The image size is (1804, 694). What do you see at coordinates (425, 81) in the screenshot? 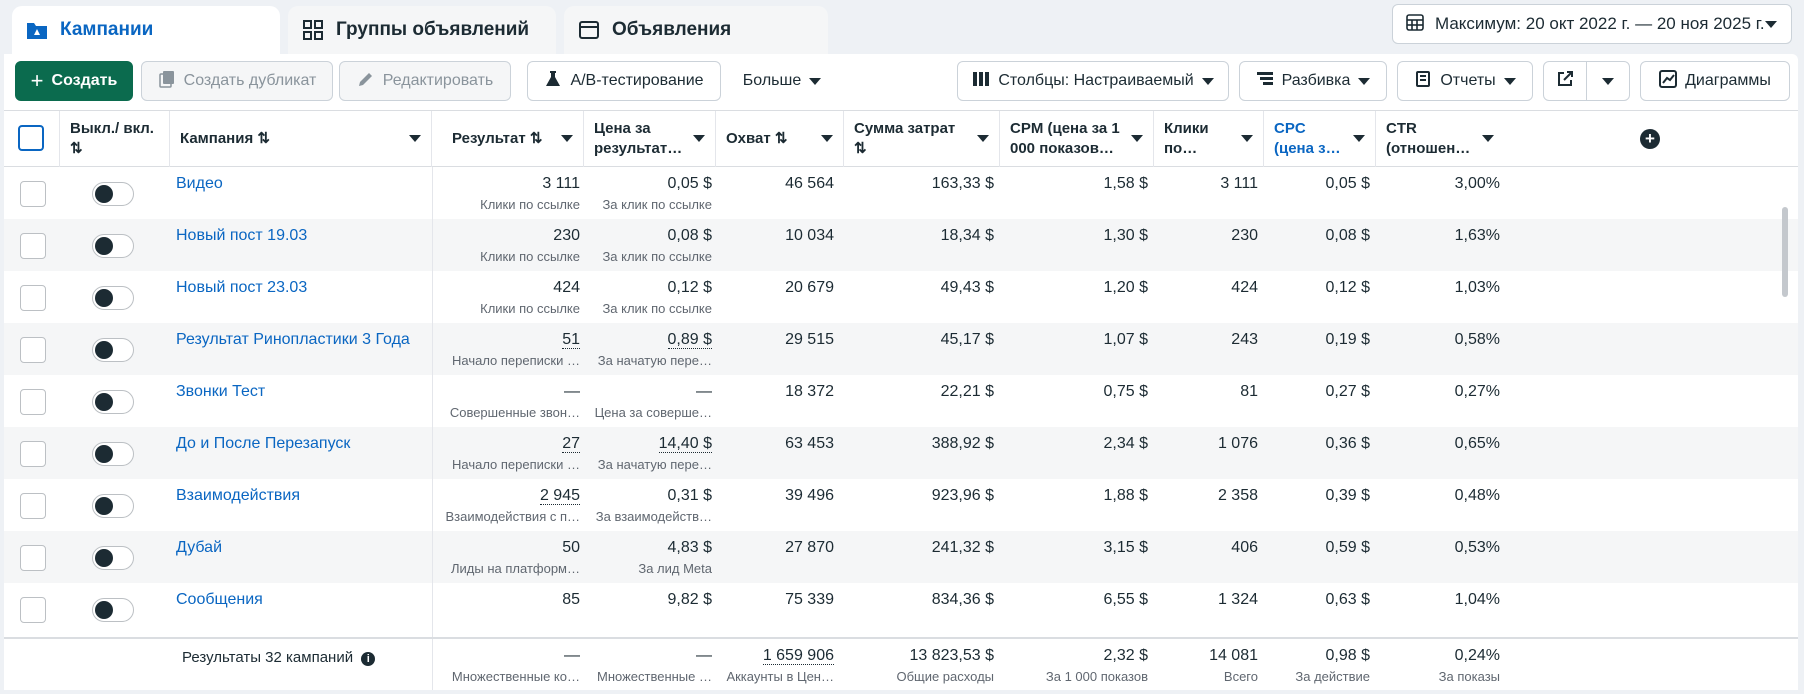
I see `edit-button: Редактировать` at bounding box center [425, 81].